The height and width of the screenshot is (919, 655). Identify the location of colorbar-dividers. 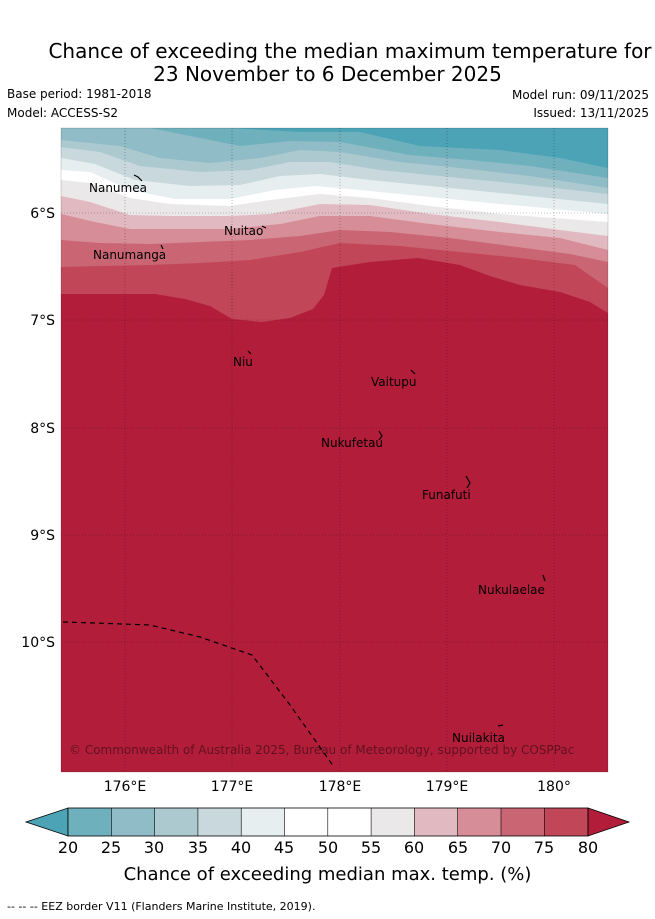
(328, 822).